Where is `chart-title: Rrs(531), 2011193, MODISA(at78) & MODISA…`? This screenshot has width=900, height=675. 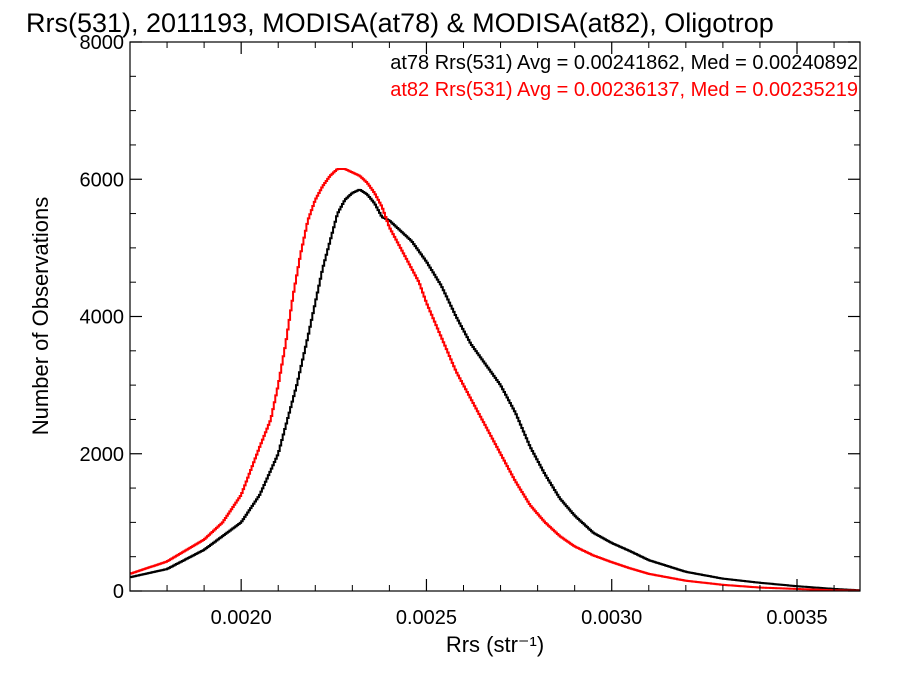 chart-title: Rrs(531), 2011193, MODISA(at78) & MODISA… is located at coordinates (400, 23).